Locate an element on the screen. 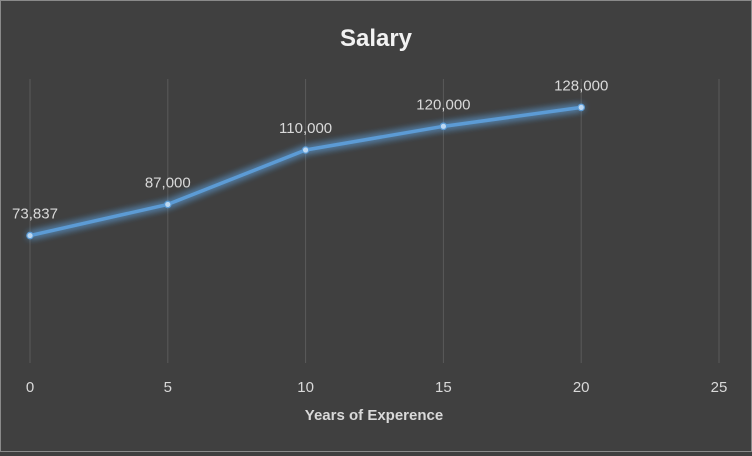  x-axis-ticks: 0 5 10 15 20 25 is located at coordinates (377, 387).